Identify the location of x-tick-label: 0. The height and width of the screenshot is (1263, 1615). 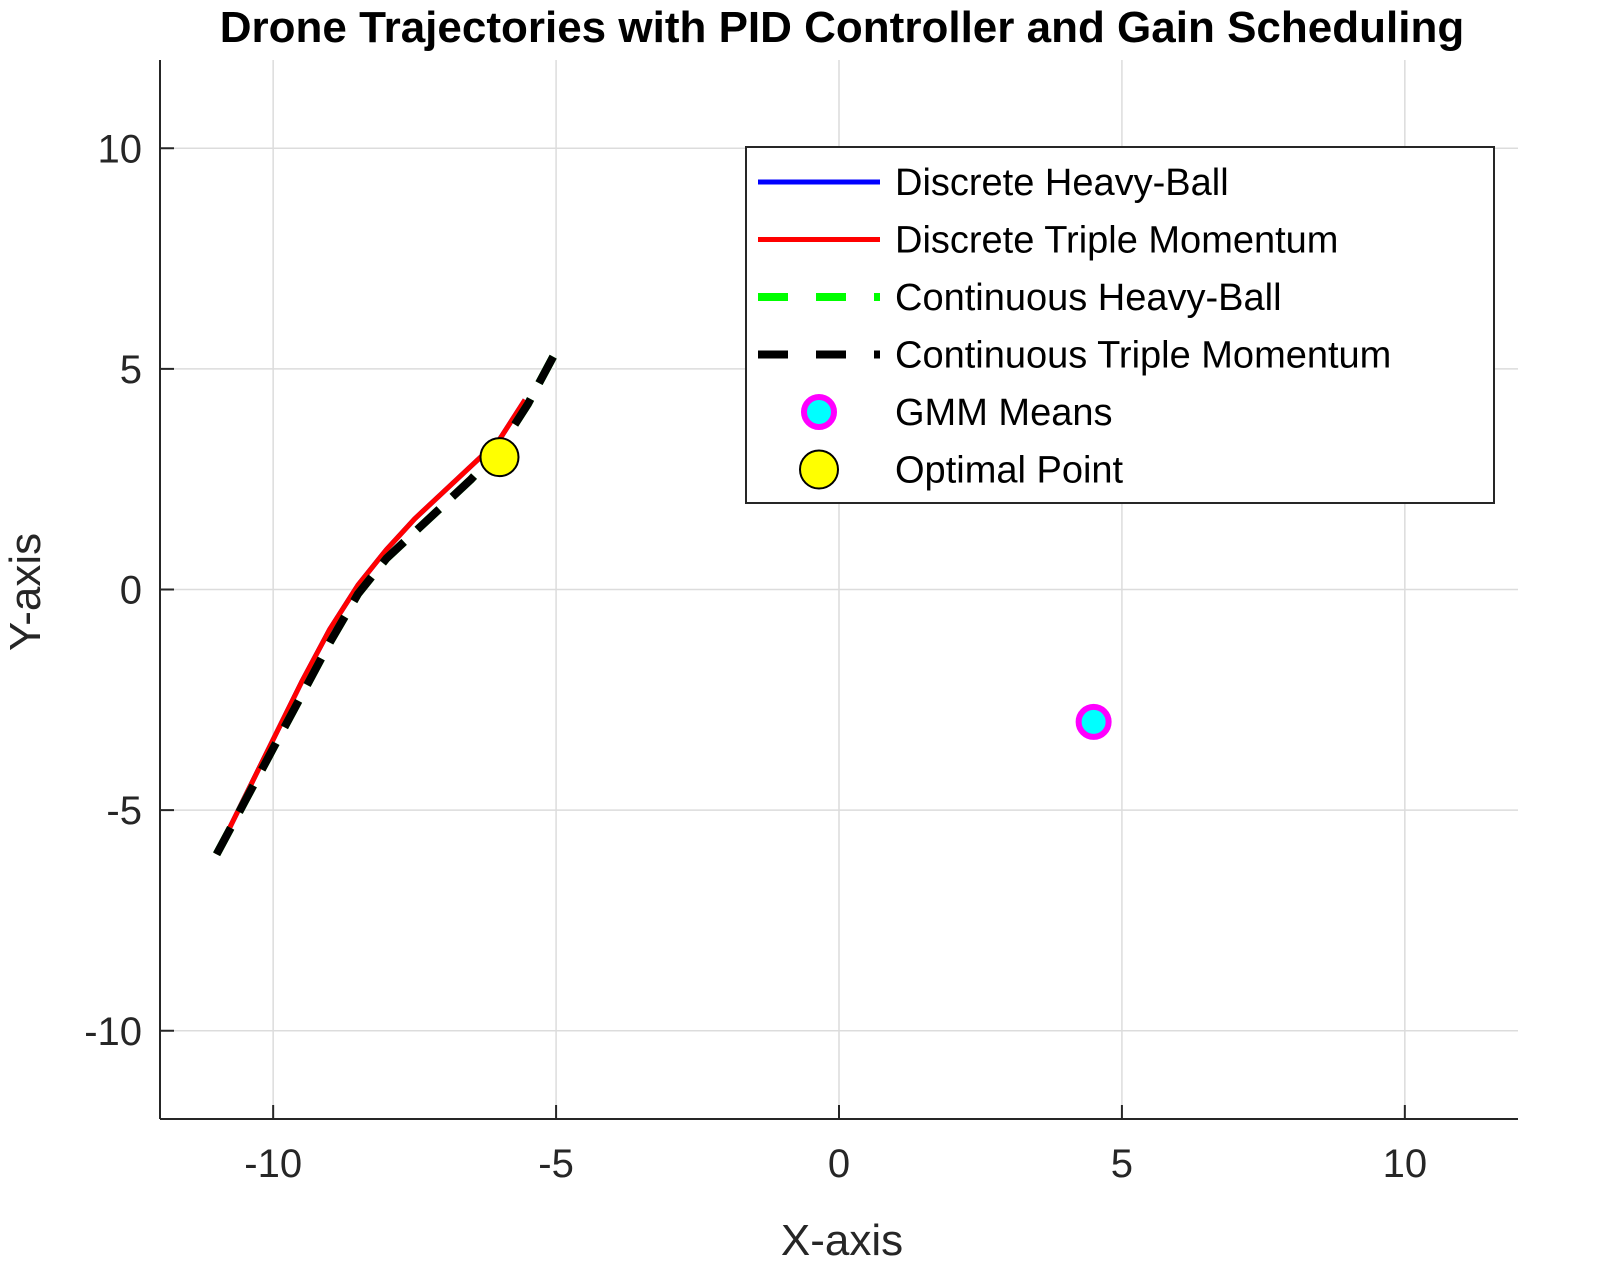
(839, 1164).